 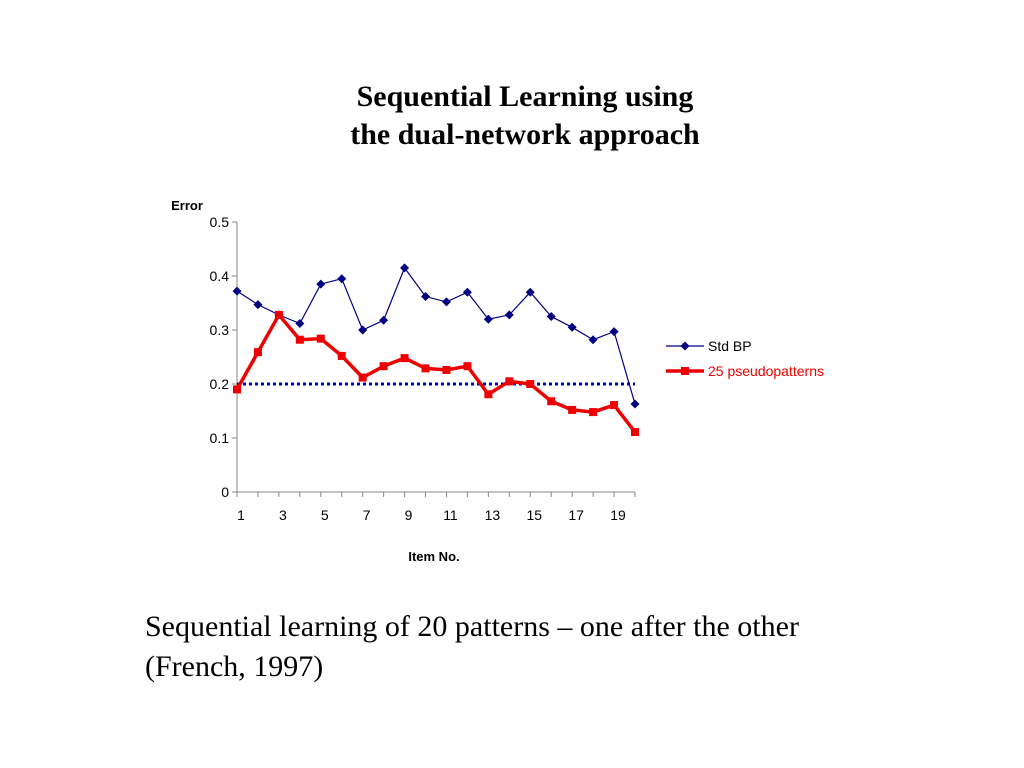 I want to click on series-line-std-bp, so click(x=436, y=335).